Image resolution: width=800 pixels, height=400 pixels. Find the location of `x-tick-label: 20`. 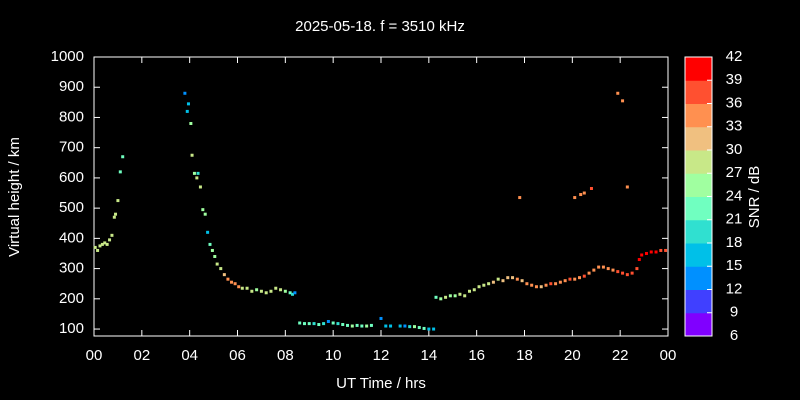

x-tick-label: 20 is located at coordinates (572, 355).